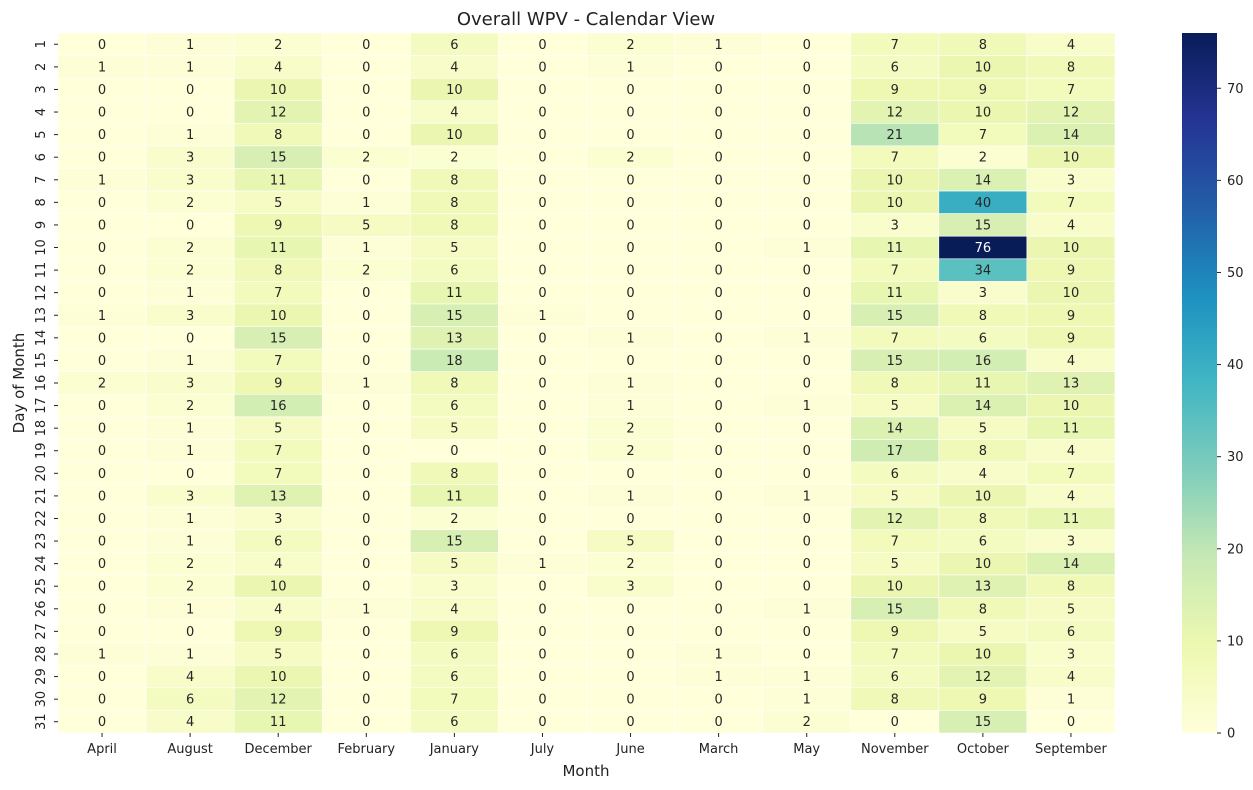 Image resolution: width=1253 pixels, height=790 pixels. Describe the element at coordinates (278, 158) in the screenshot. I see `cell-value-label: 15` at that location.